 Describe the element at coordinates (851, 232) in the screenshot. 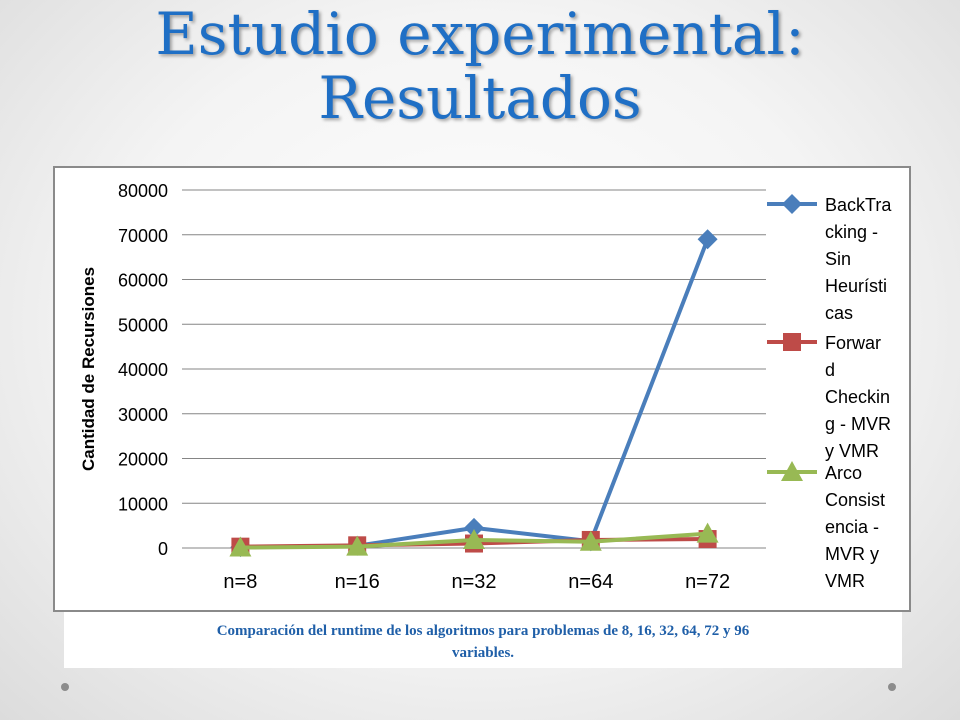

I see `legend-label-line: cking -` at that location.